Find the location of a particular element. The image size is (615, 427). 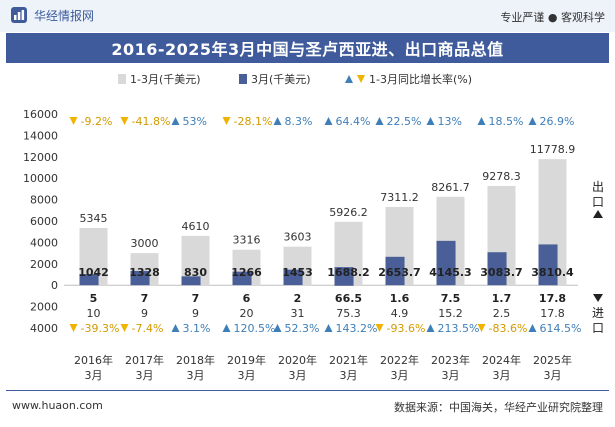

import-growth-label: -93.6% is located at coordinates (406, 328).